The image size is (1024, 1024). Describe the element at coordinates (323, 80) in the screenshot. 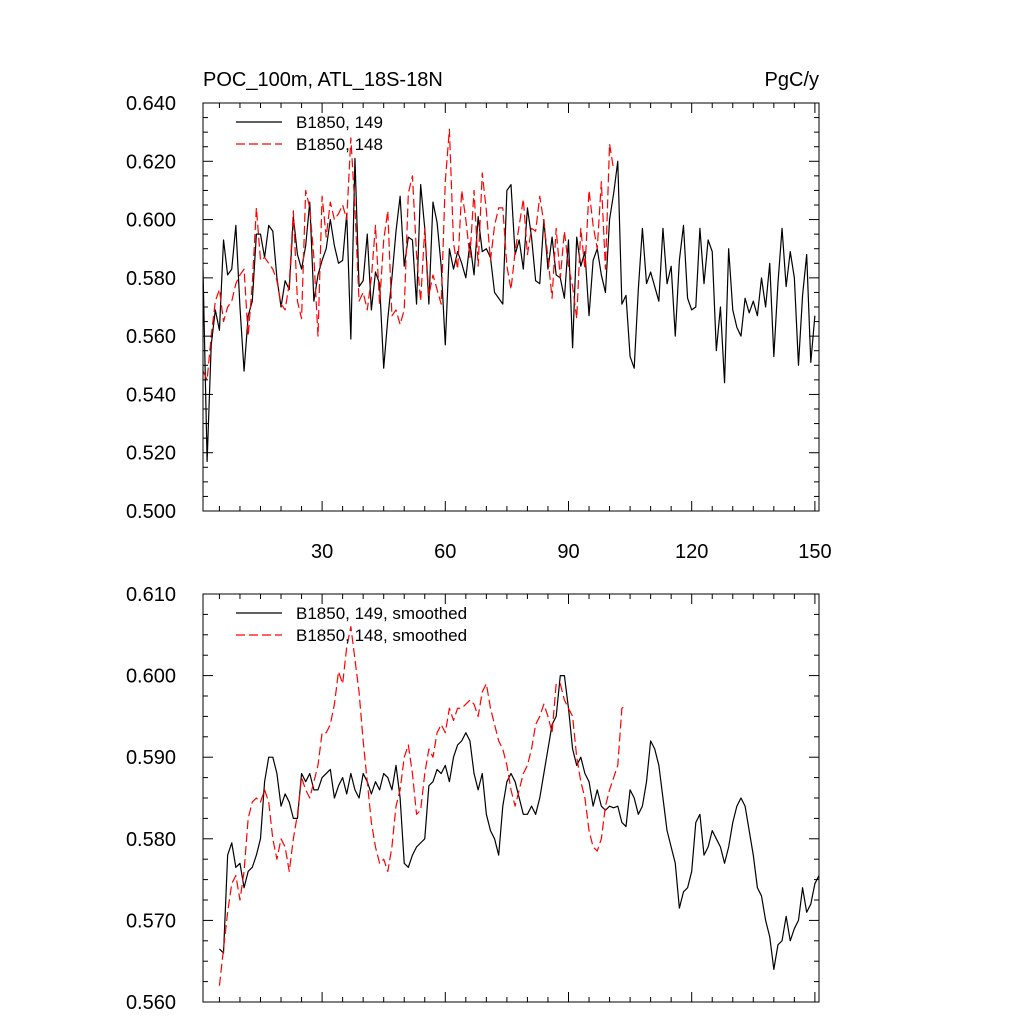

I see `chart-title: POC_100m, ATL_18S-18N` at that location.